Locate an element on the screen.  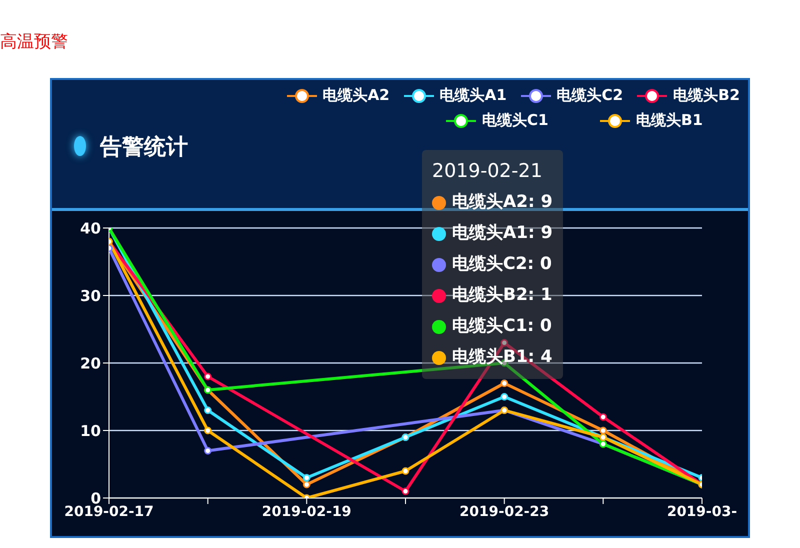
legend-label: 电缆头B2 is located at coordinates (706, 95).